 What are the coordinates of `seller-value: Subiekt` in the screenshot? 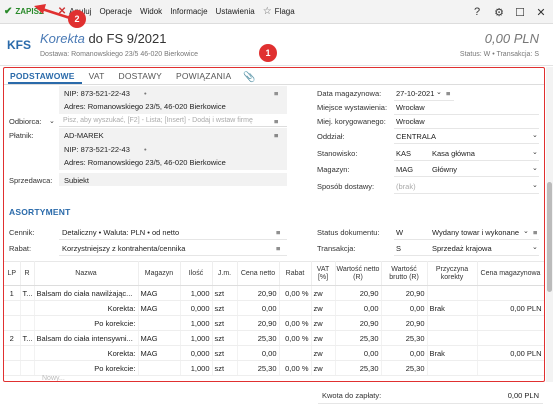 It's located at (77, 180).